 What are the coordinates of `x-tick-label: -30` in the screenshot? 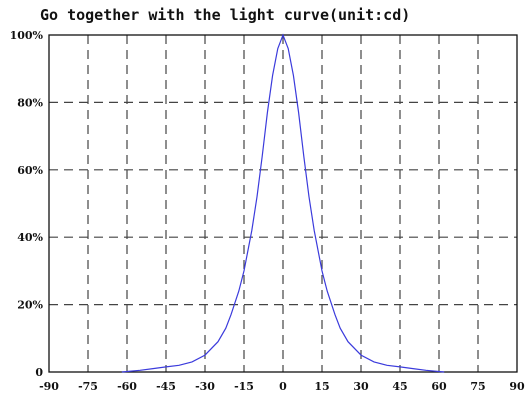 It's located at (205, 386).